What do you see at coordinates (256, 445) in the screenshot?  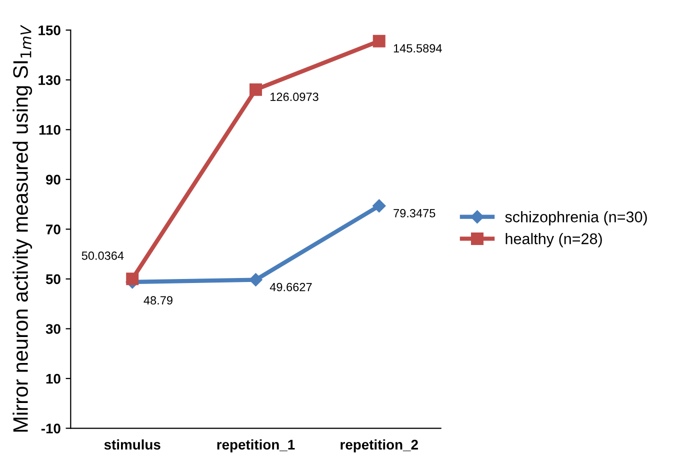 I see `x-tick-label: repetition_1` at bounding box center [256, 445].